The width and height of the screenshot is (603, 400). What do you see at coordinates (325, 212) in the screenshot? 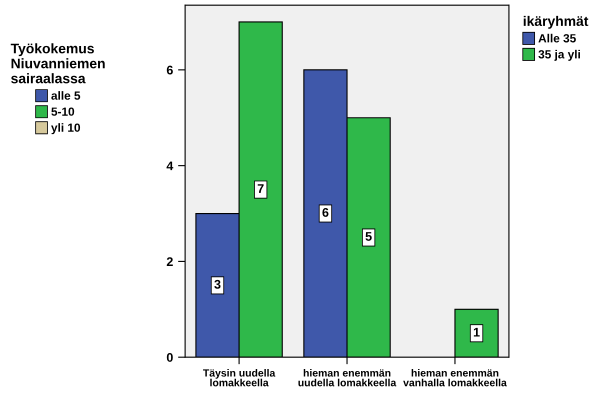
I see `data-label: 6` at bounding box center [325, 212].